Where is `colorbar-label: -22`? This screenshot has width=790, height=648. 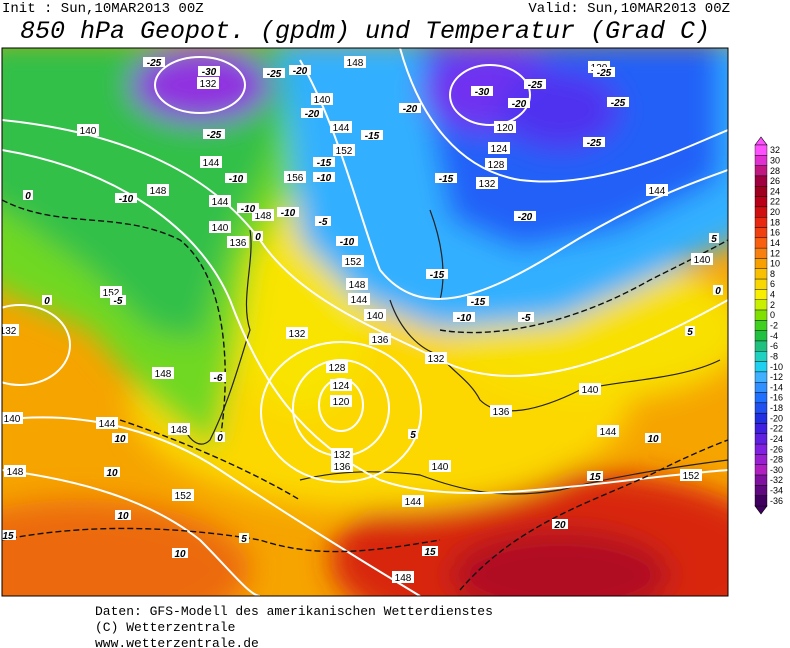 colorbar-label: -22 is located at coordinates (776, 429).